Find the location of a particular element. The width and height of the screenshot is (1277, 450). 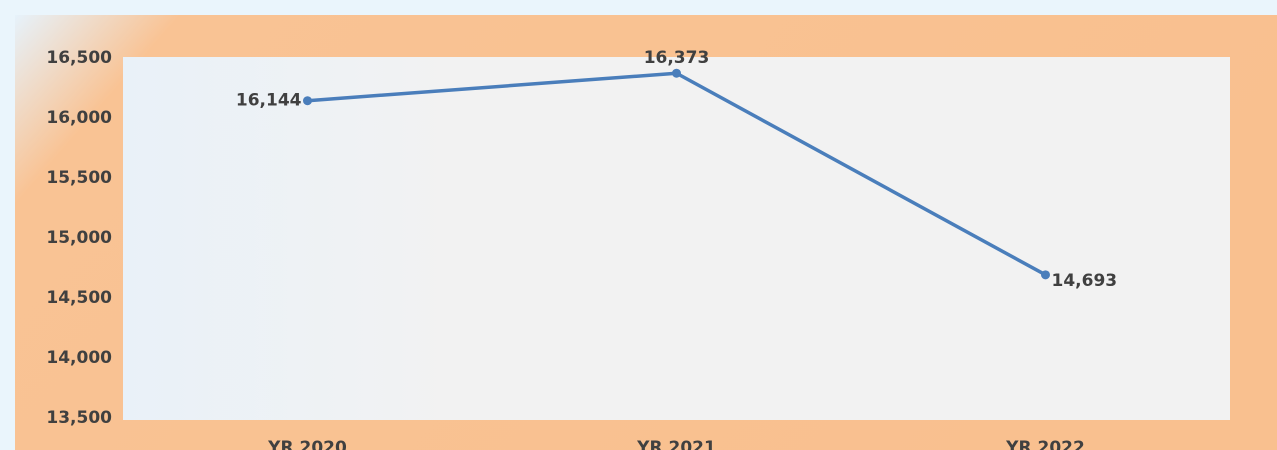

y-tick-label: 13,500 is located at coordinates (79, 418).